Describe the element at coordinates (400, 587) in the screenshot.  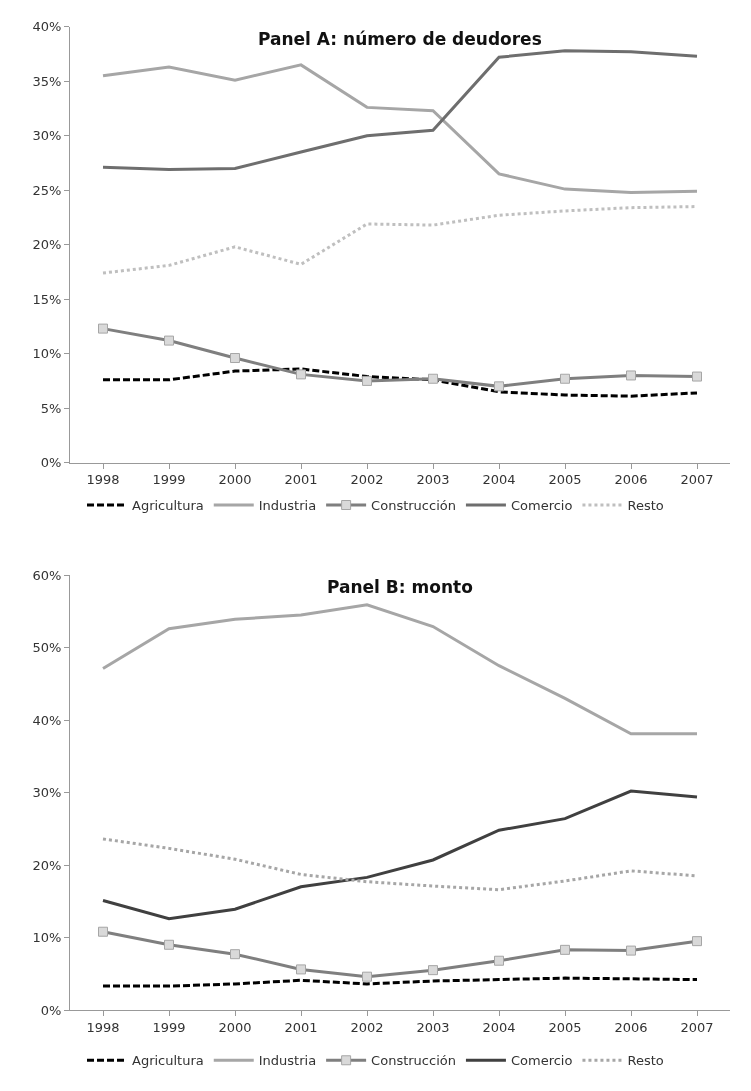
I see `chart-title: Panel B: monto` at that location.